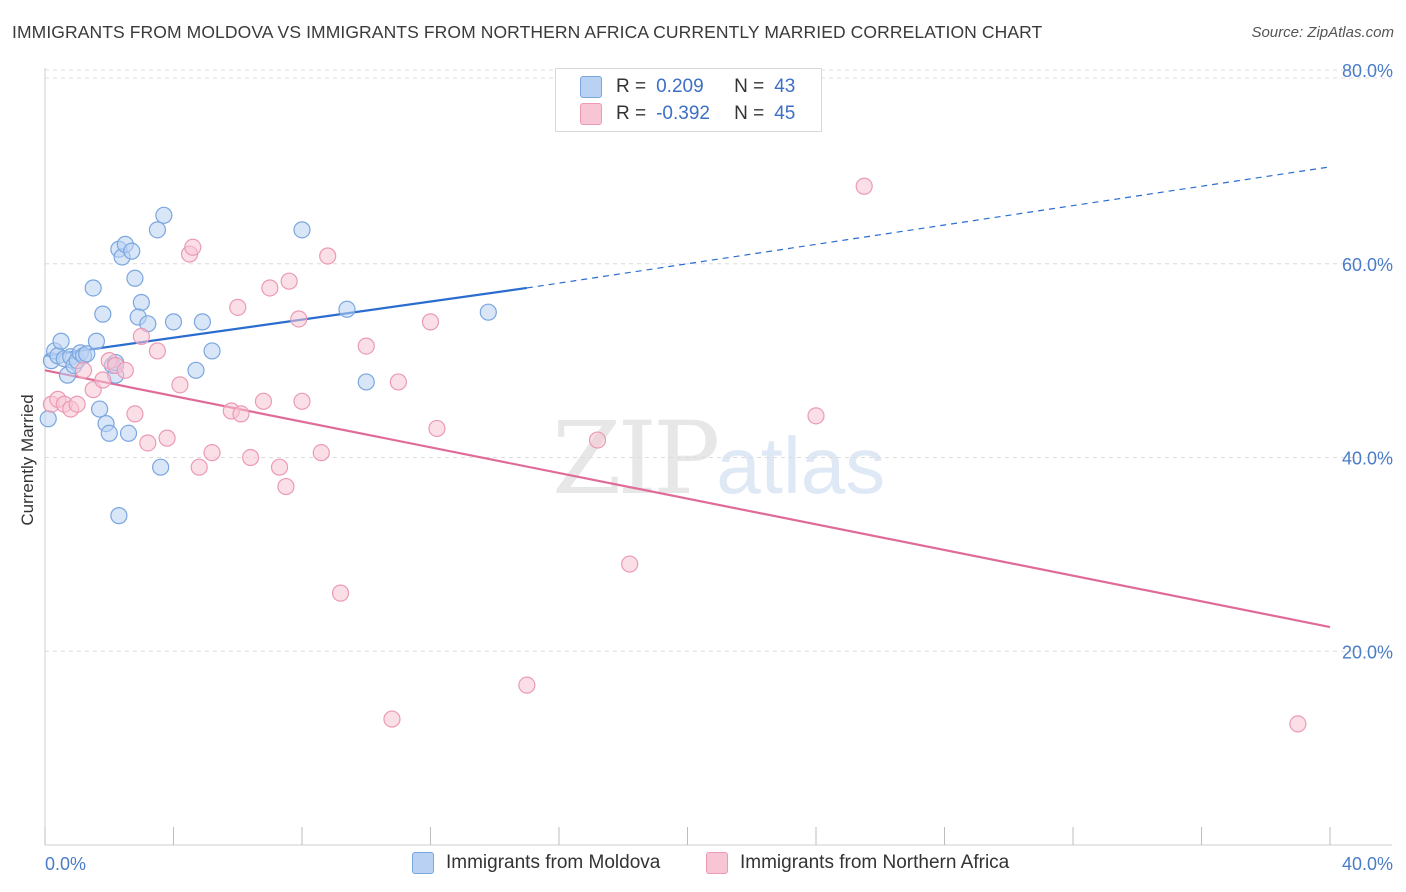  Describe the element at coordinates (1367, 652) in the screenshot. I see `y-tick-label: 20.0%` at that location.